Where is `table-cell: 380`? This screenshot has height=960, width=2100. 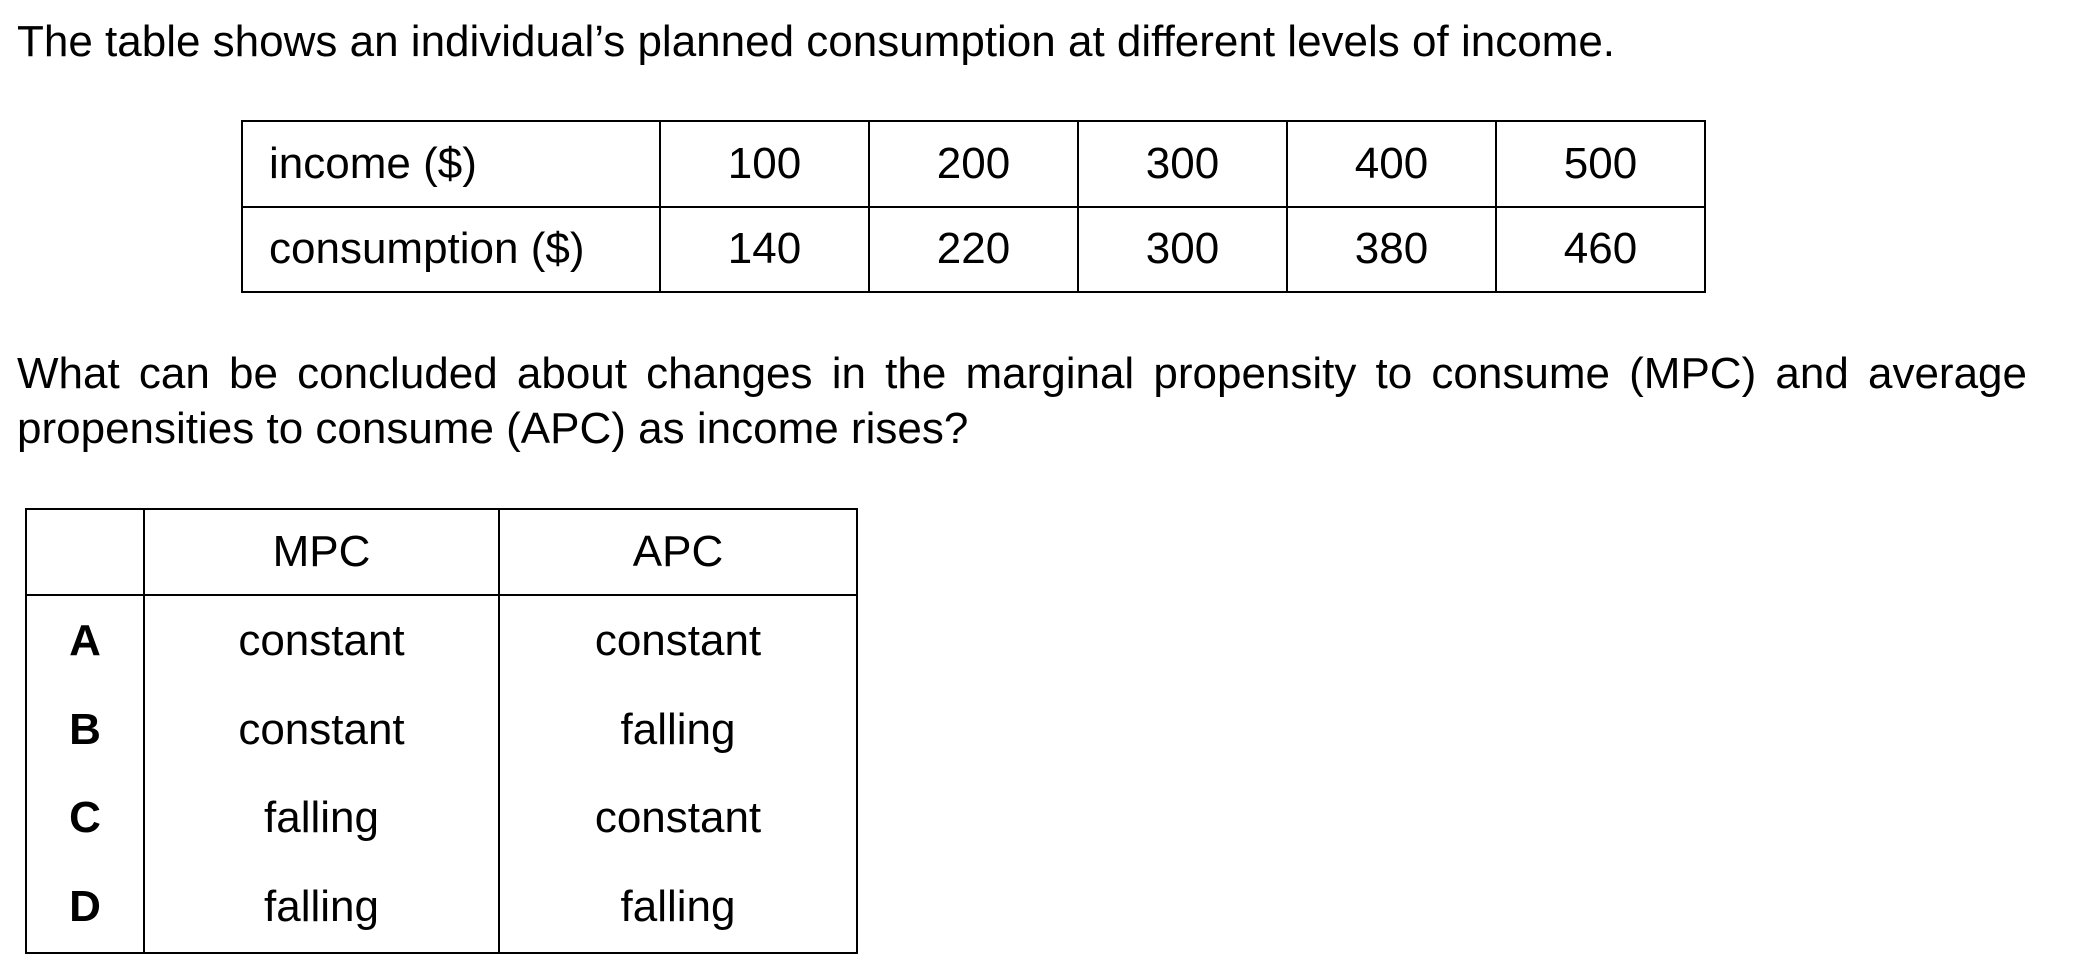
table-cell: 380 is located at coordinates (1391, 249).